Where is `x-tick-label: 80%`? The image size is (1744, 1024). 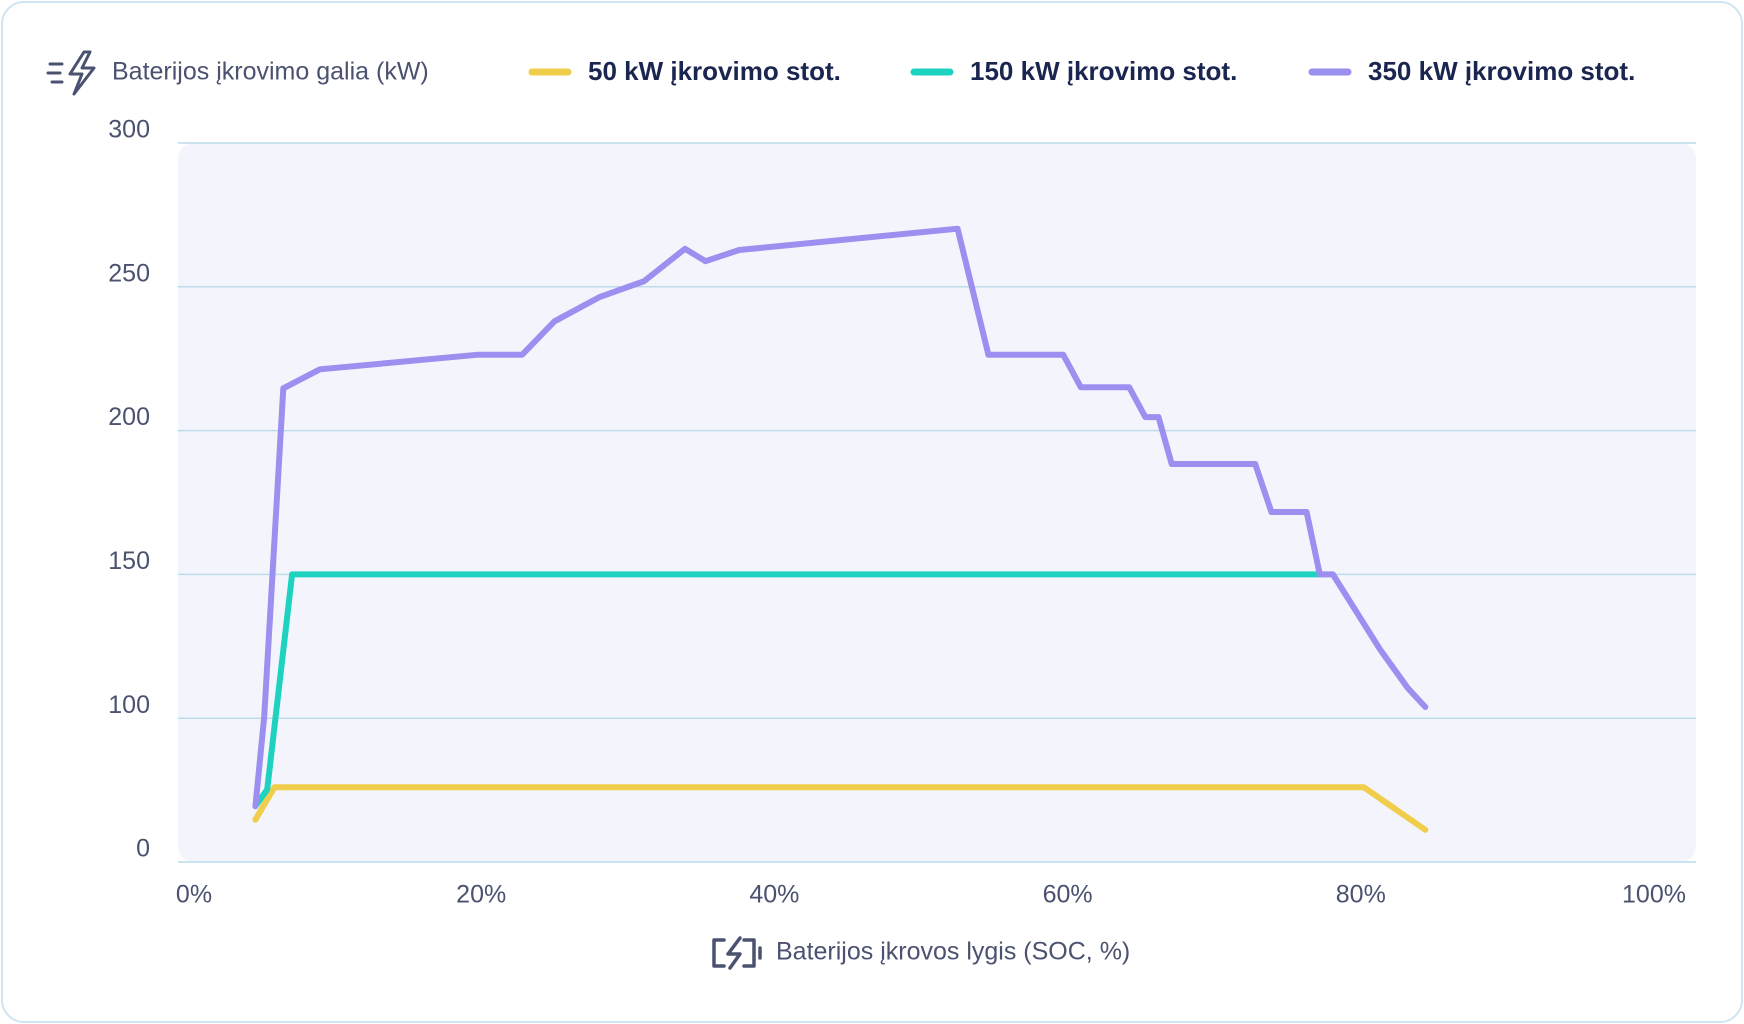 x-tick-label: 80% is located at coordinates (1361, 895).